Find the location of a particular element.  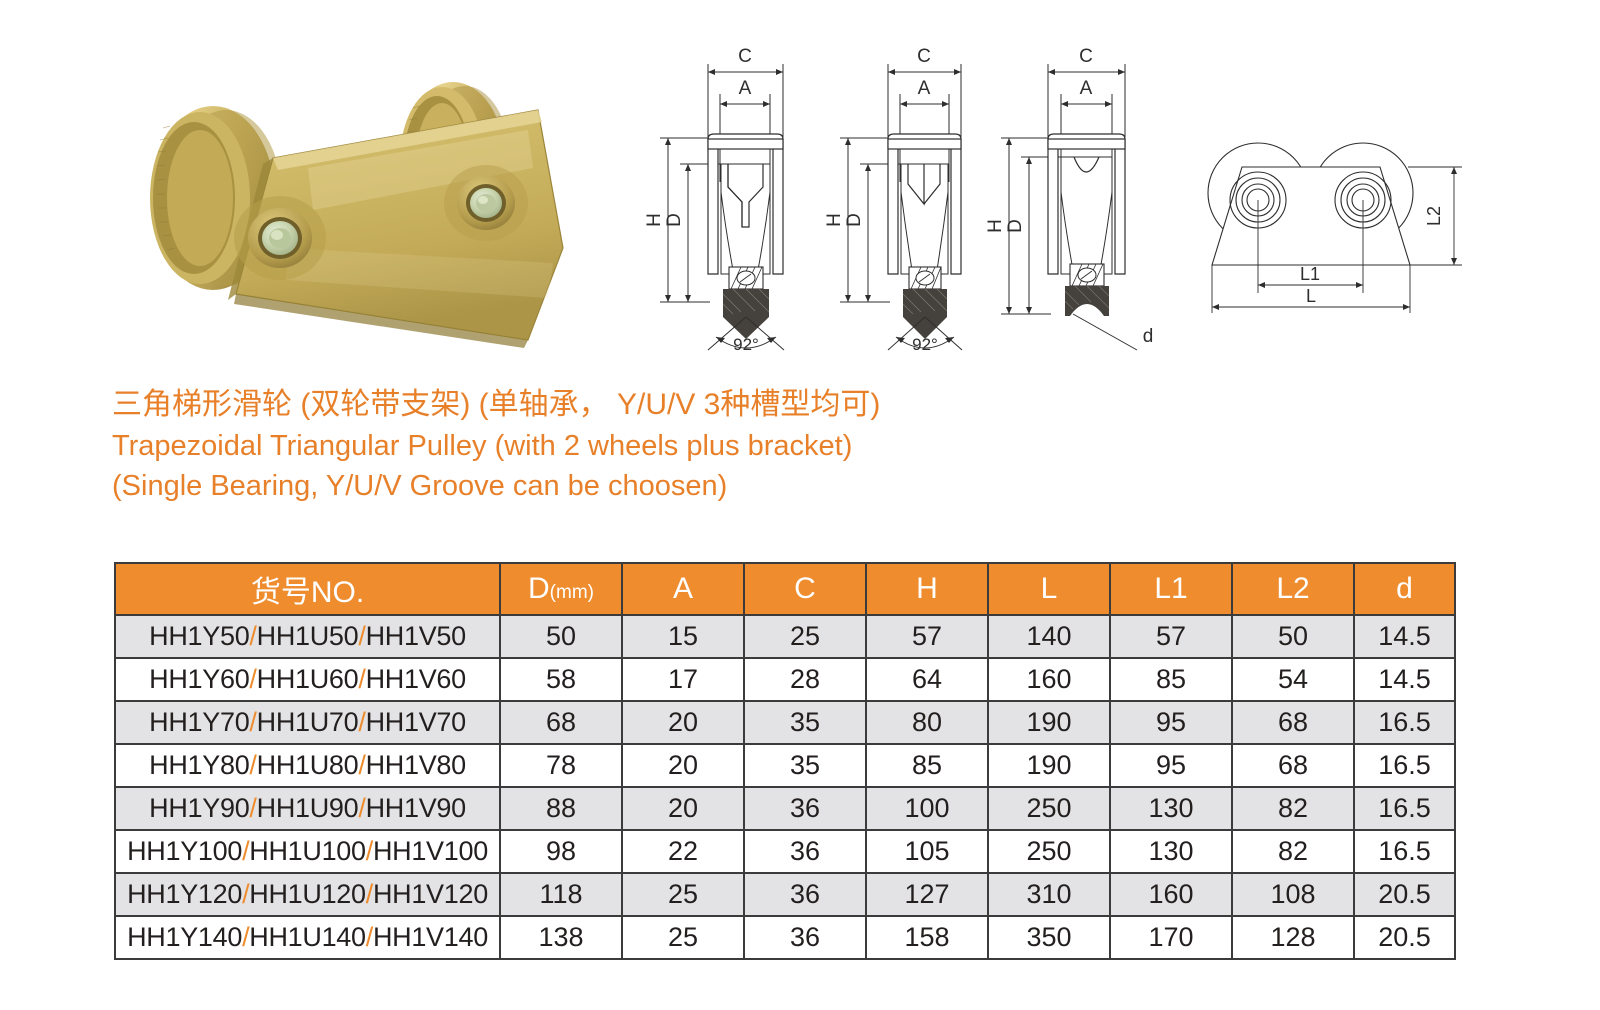

cell-H: 85 is located at coordinates (927, 765).